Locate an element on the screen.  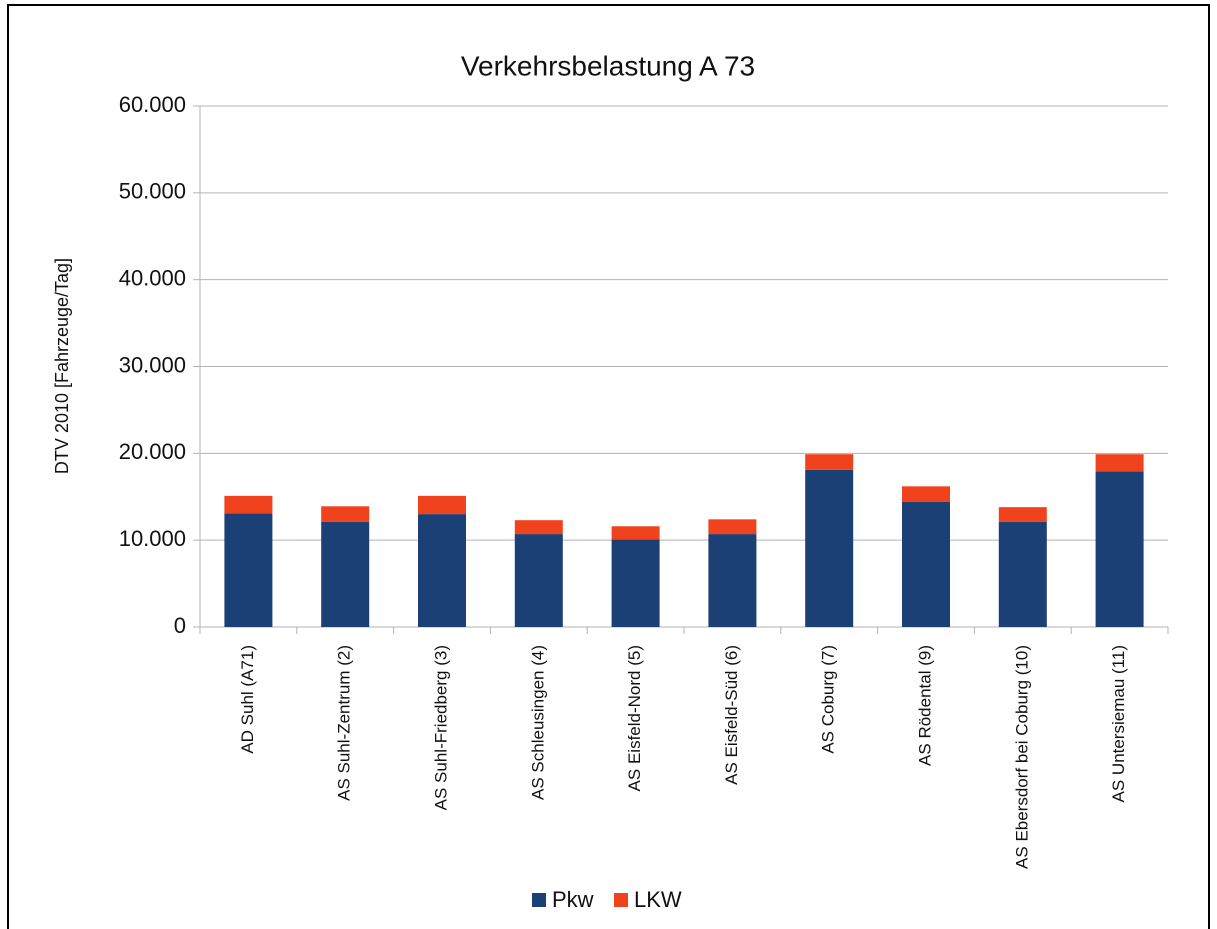
x-tick-label: AS Suhl-Friedberg (3) is located at coordinates (440, 727).